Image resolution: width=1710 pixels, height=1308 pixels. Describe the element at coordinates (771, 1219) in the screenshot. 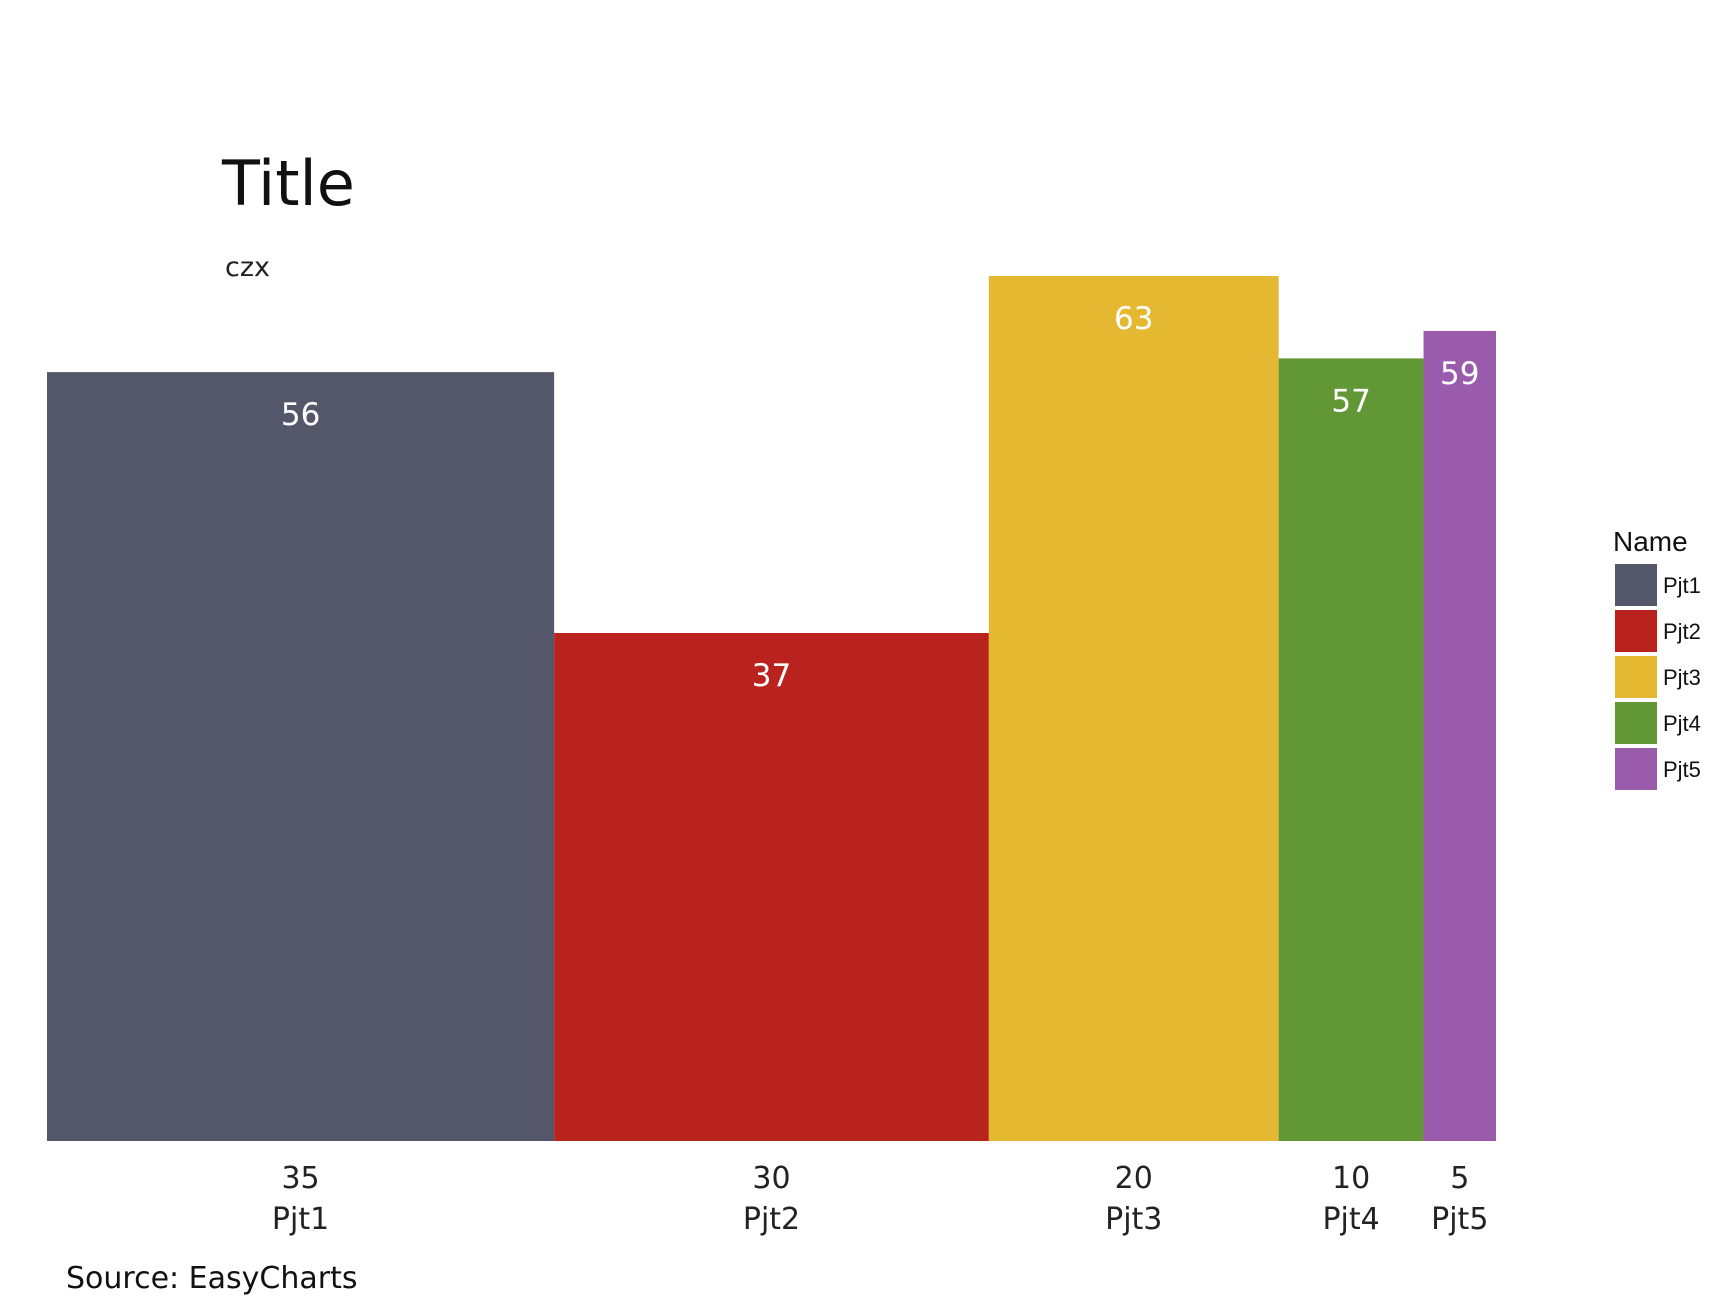

I see `x-tick-category-label: Pjt2` at that location.